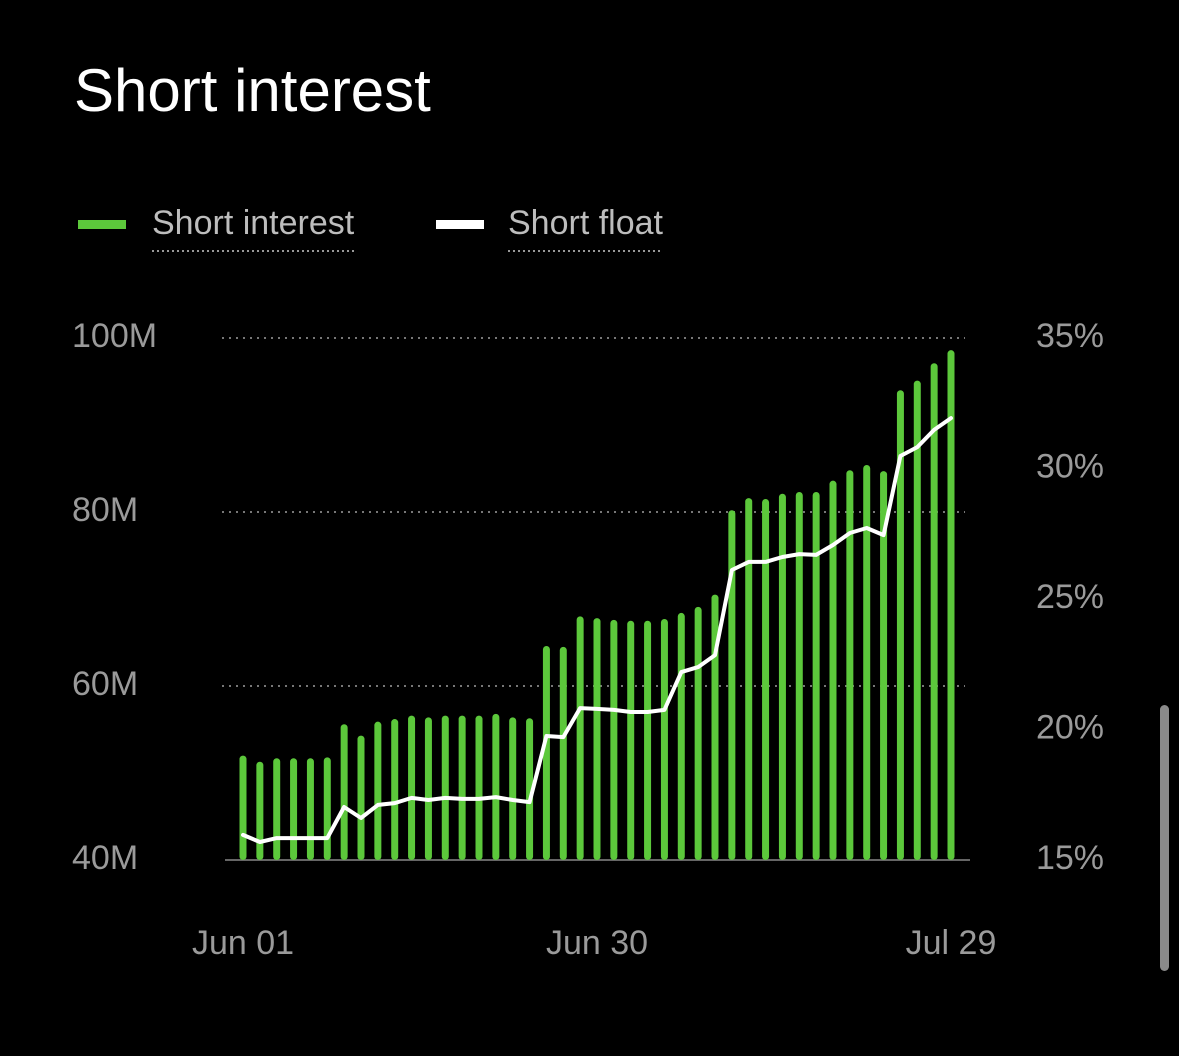 This screenshot has height=1056, width=1179. What do you see at coordinates (586, 223) in the screenshot?
I see `legend-label: Short float` at bounding box center [586, 223].